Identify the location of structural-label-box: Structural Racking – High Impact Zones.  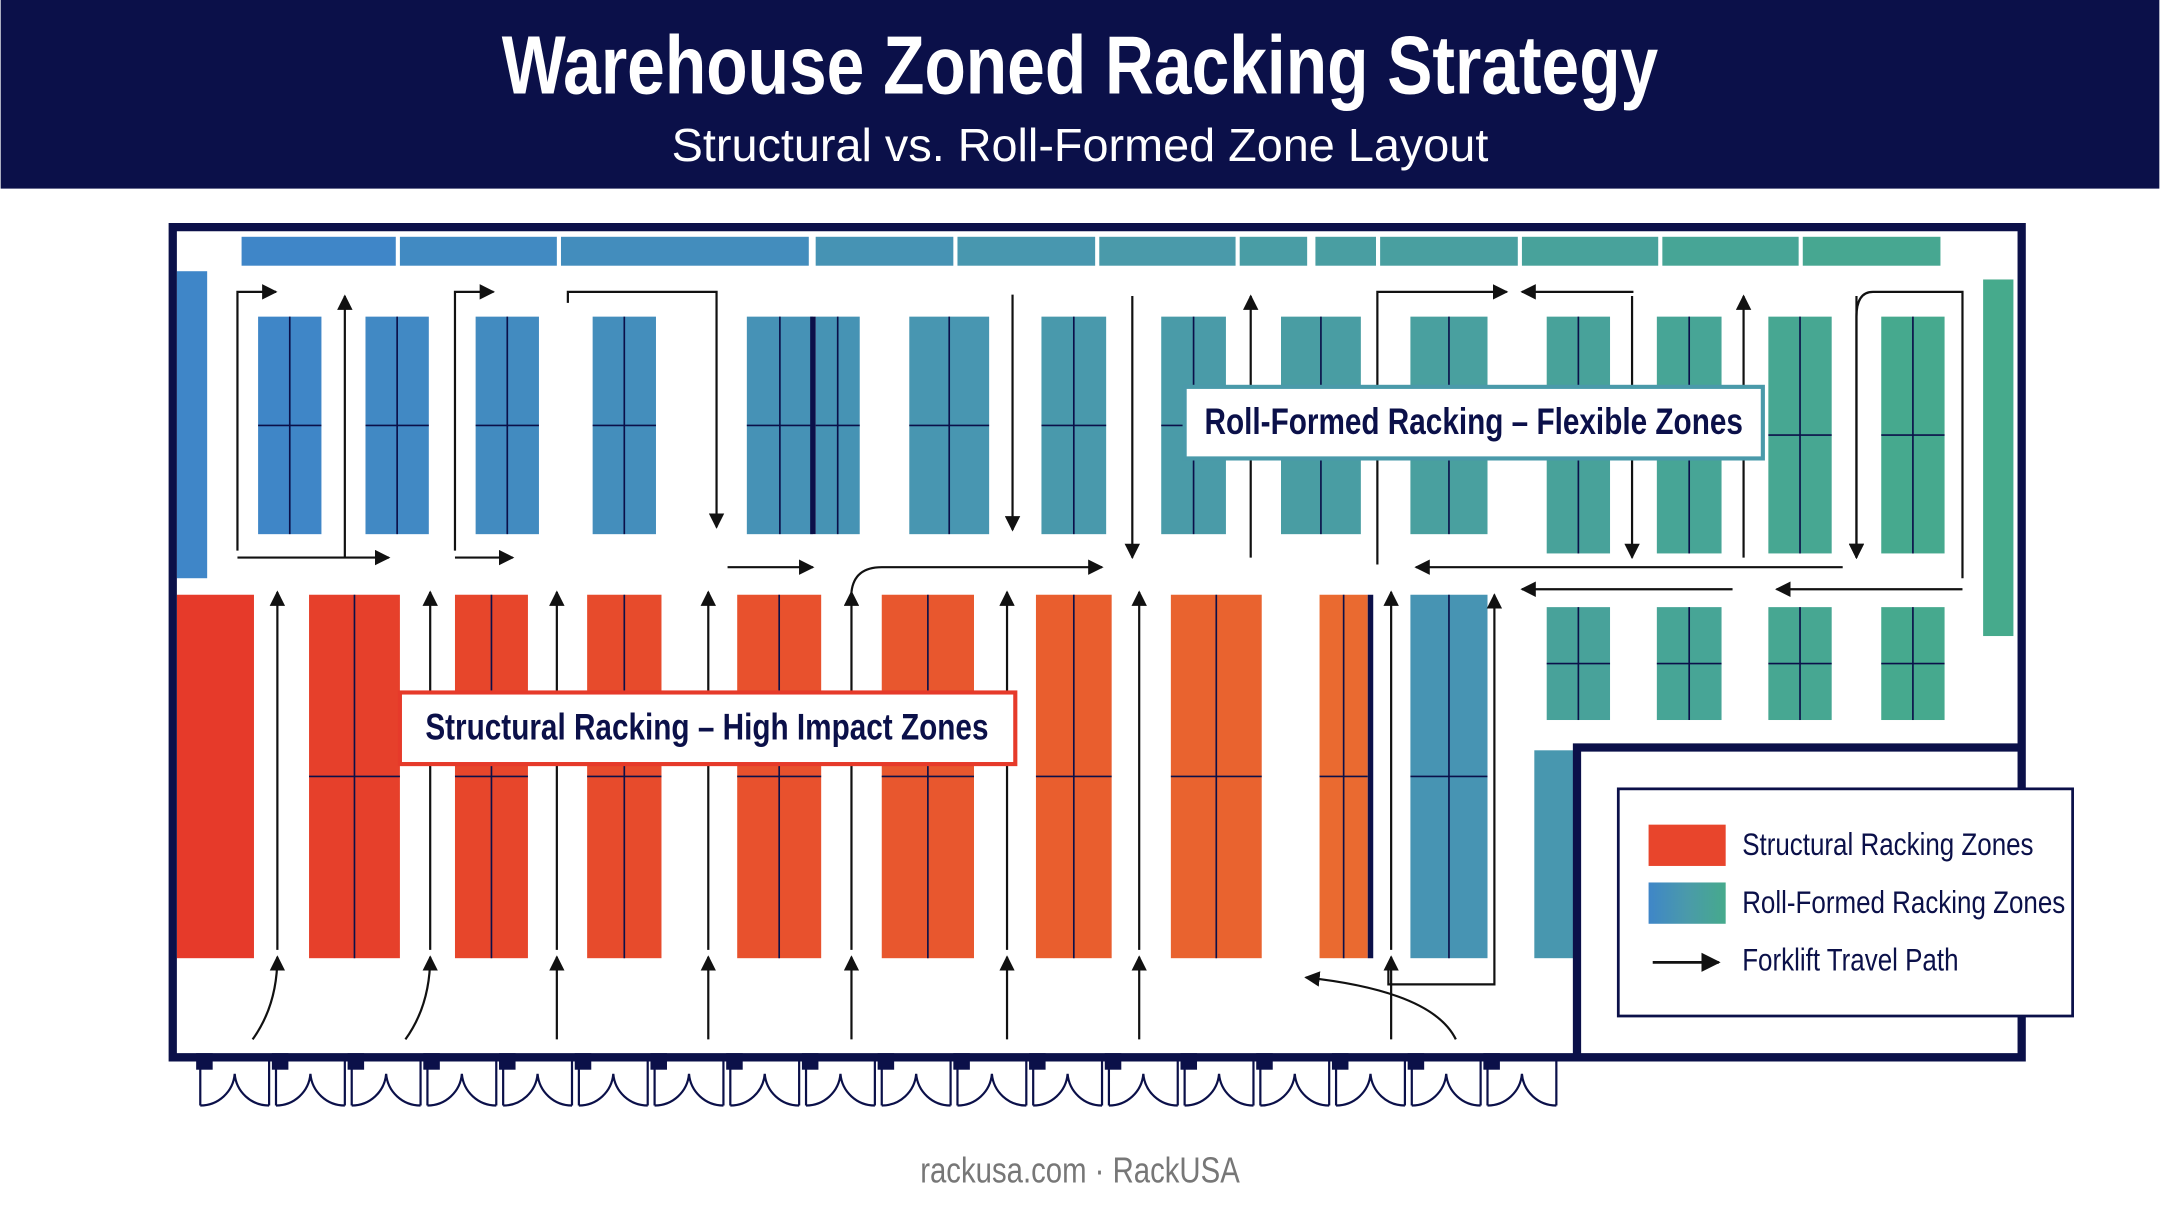
(707, 728).